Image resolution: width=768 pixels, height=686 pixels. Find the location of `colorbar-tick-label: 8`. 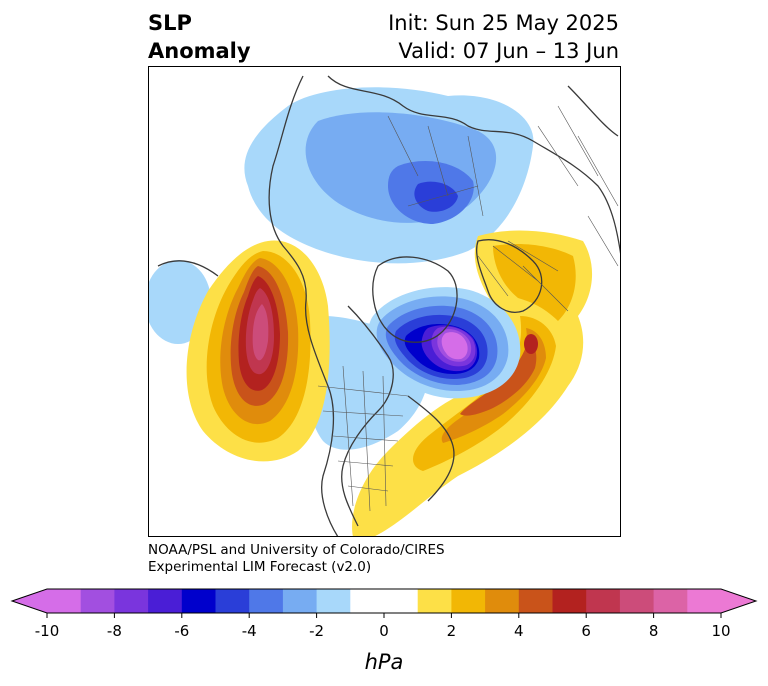

colorbar-tick-label: 8 is located at coordinates (654, 631).